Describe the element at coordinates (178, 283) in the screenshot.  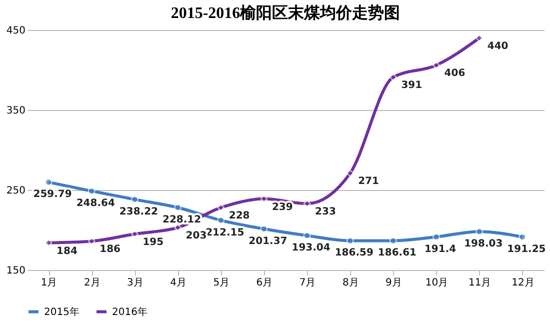
I see `x-tick-label: 4月` at that location.